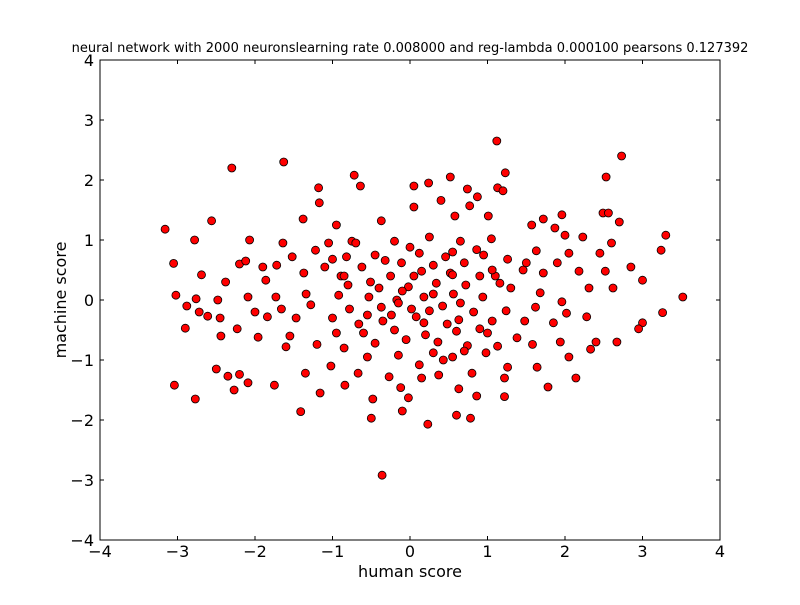  What do you see at coordinates (82, 480) in the screenshot?
I see `y-tick-label: −3` at bounding box center [82, 480].